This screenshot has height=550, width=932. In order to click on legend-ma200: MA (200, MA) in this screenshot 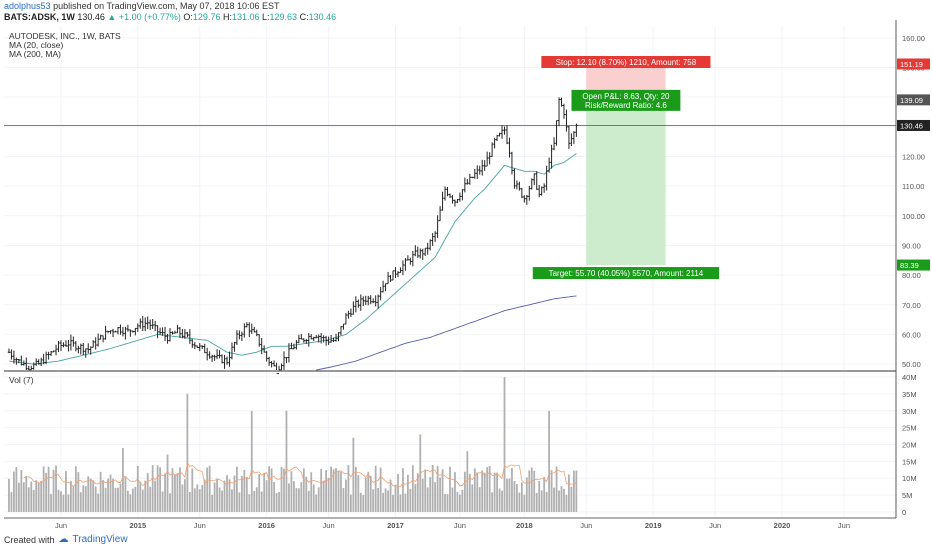, I will do `click(35, 54)`.